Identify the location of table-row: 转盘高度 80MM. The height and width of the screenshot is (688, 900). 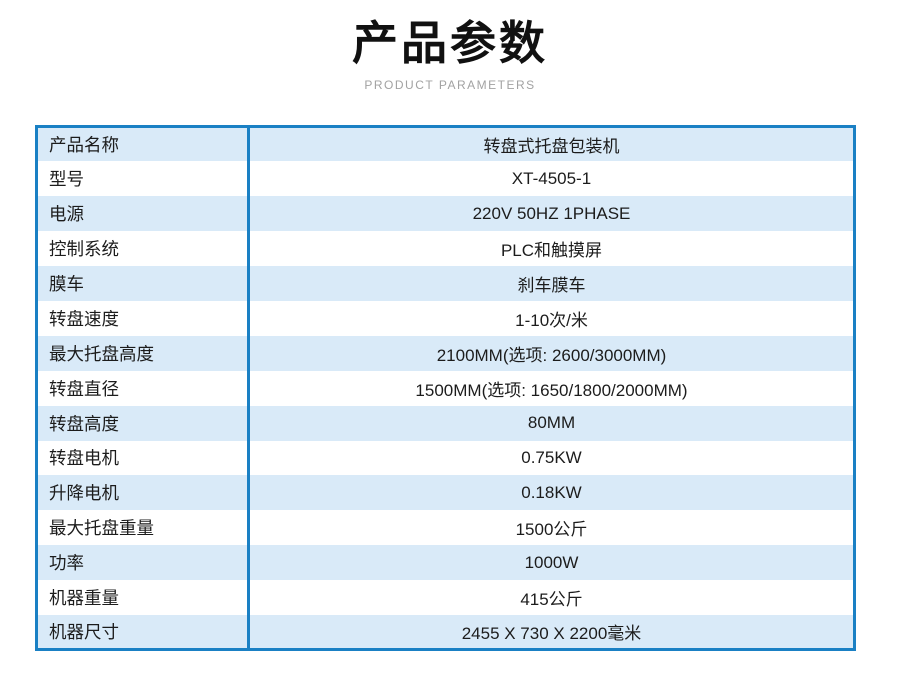
(445, 423).